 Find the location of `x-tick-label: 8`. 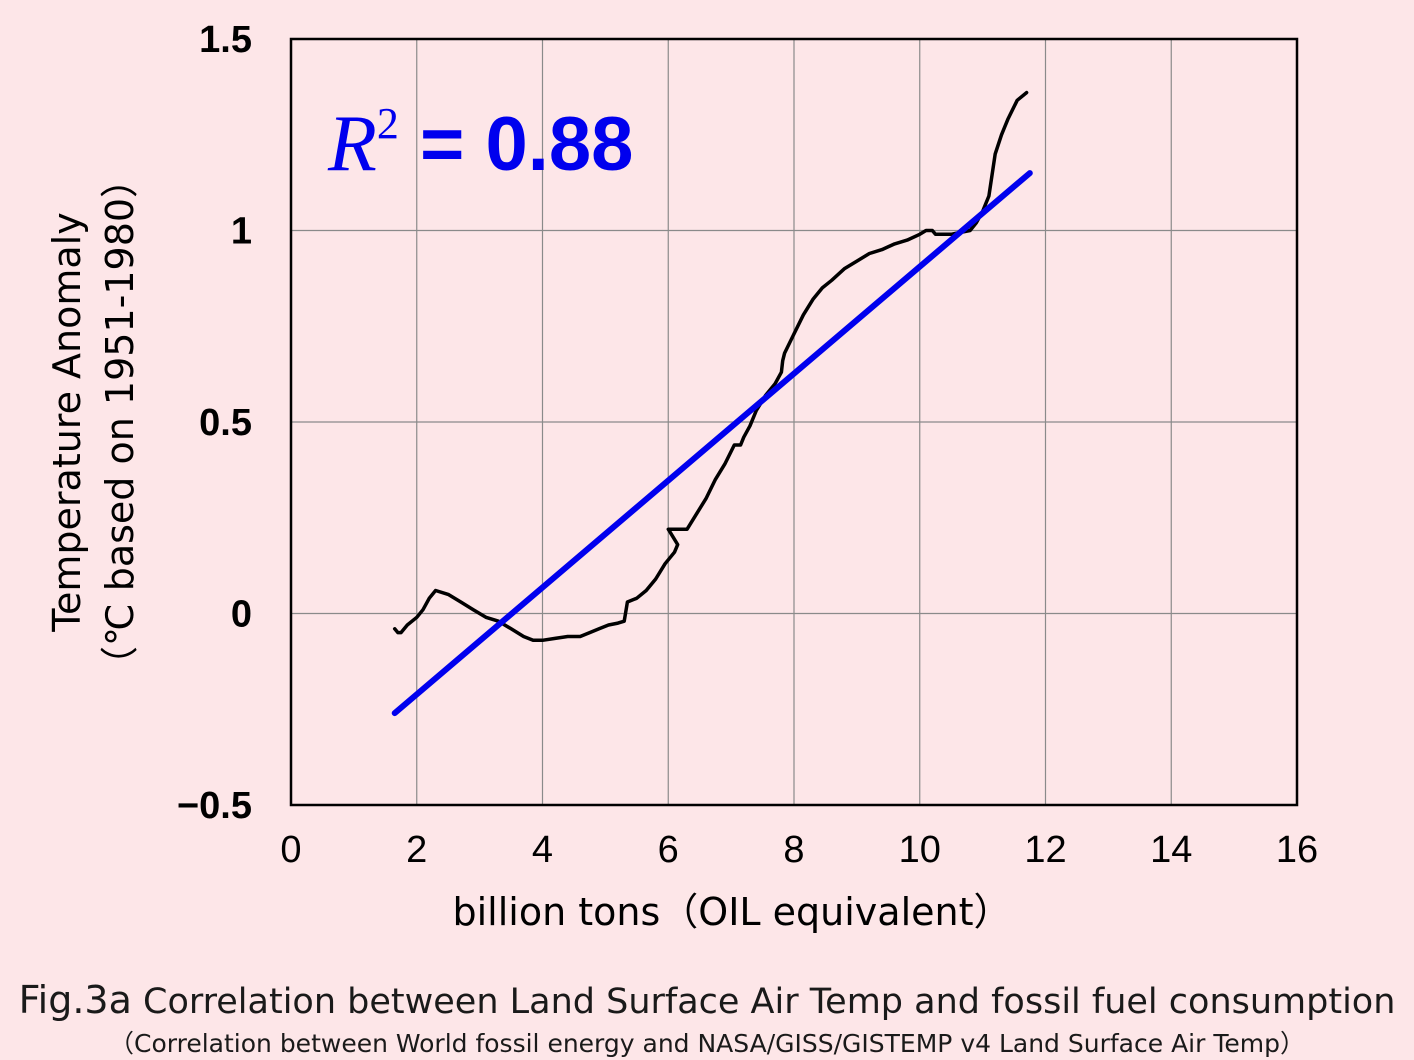

x-tick-label: 8 is located at coordinates (793, 850).